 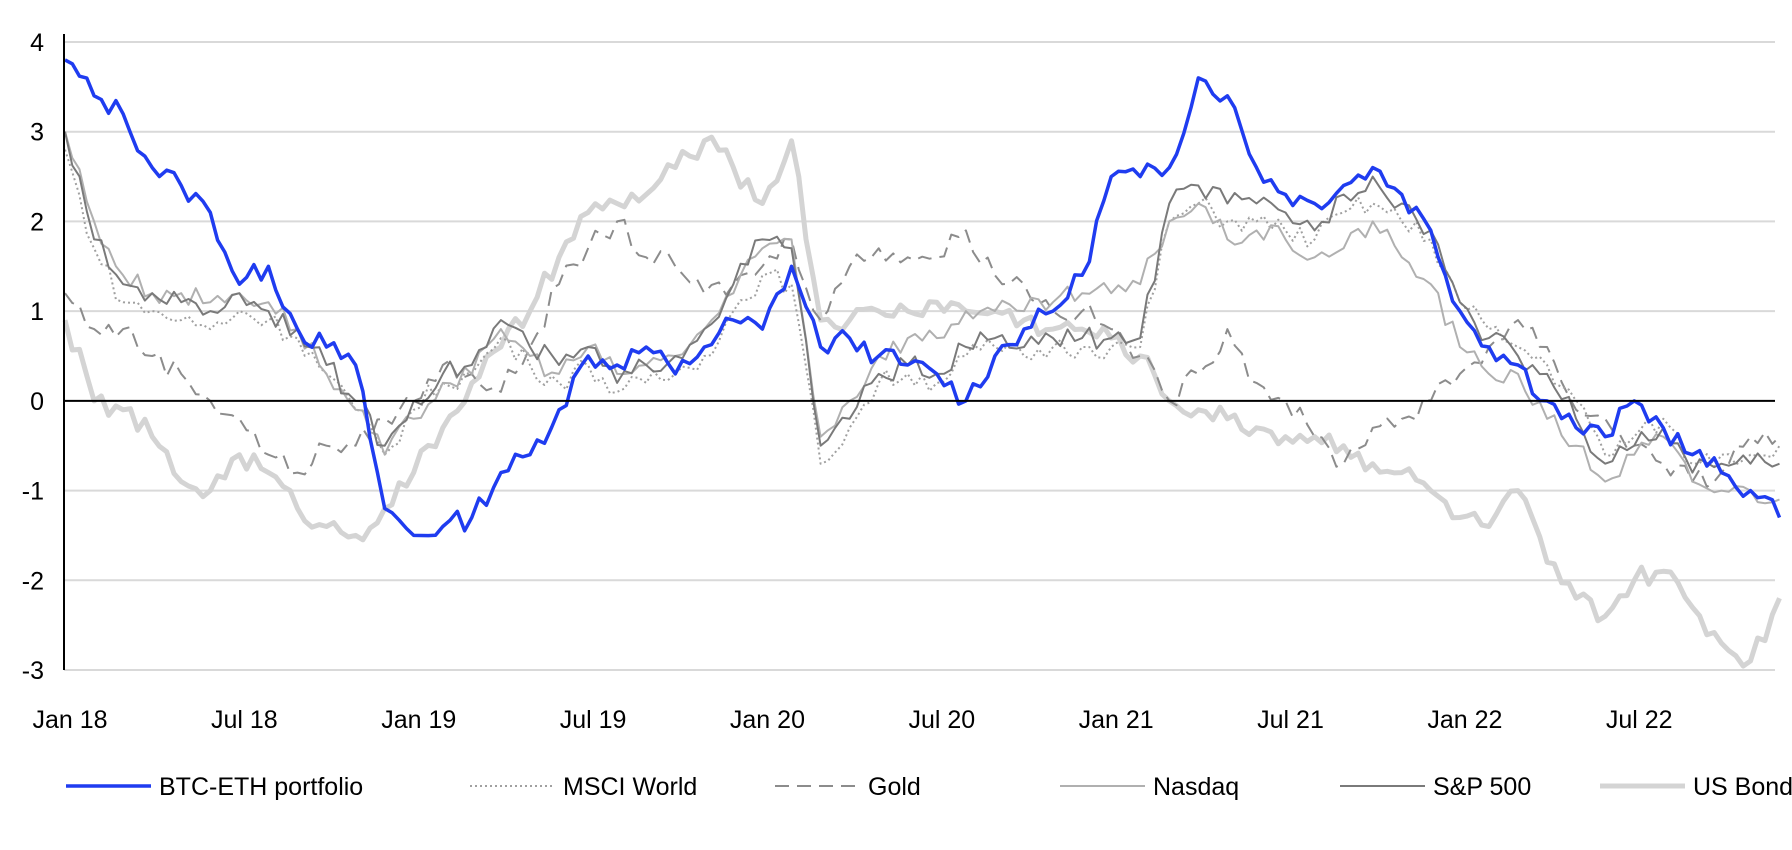 I want to click on legend-item: BTC-ETH portfolio, so click(x=214, y=787).